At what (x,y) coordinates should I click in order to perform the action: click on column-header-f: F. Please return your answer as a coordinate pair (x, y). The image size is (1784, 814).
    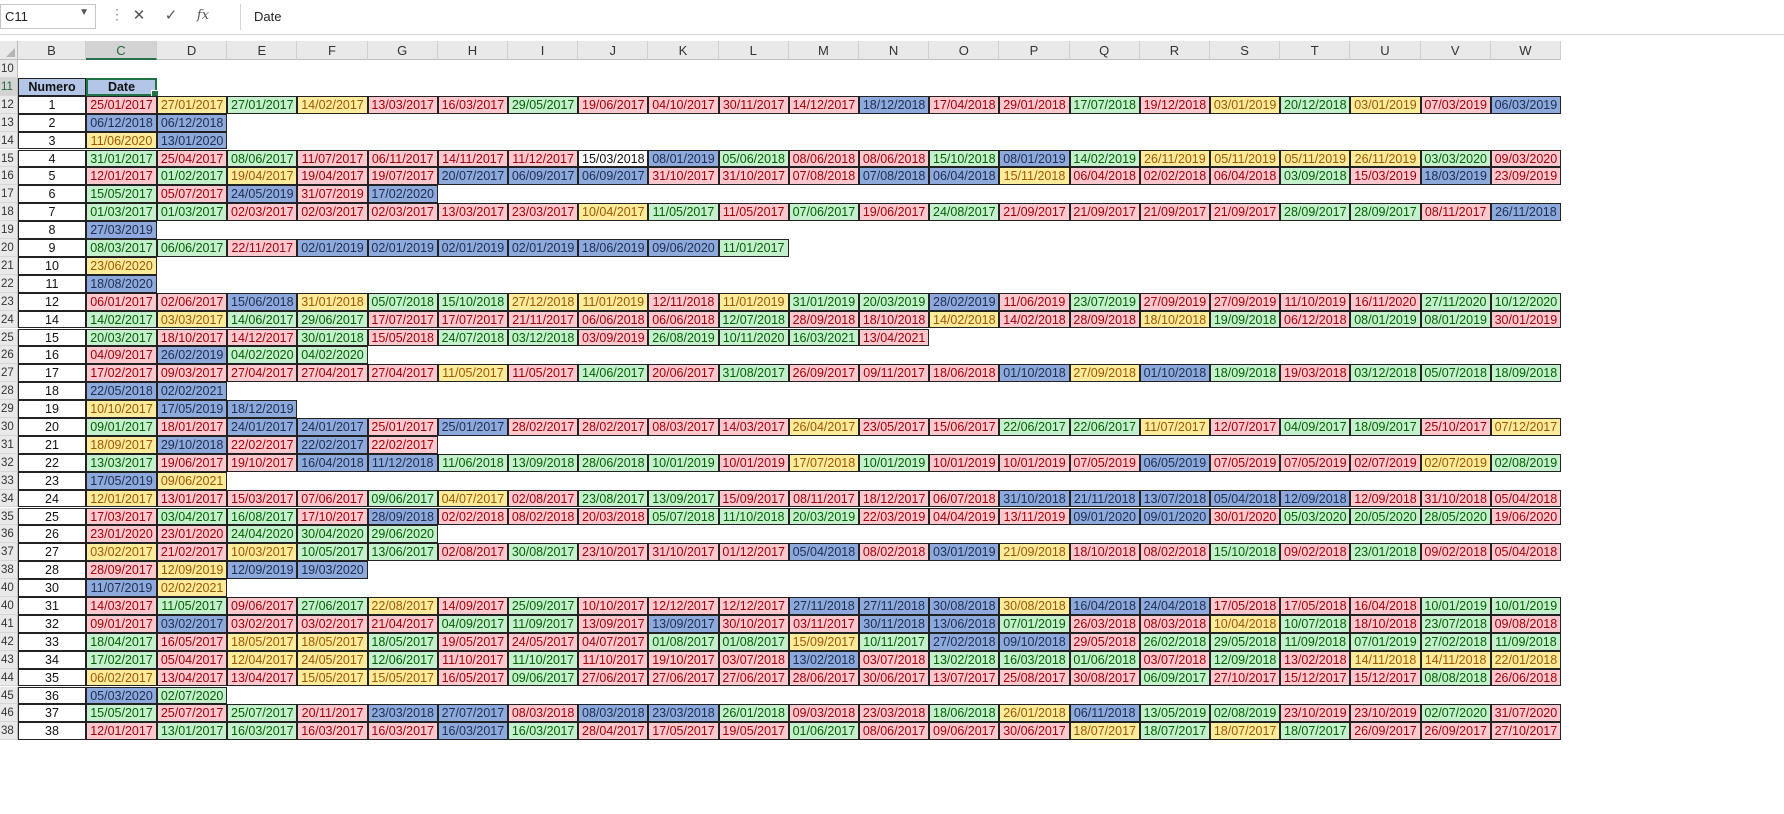
    Looking at the image, I should click on (332, 50).